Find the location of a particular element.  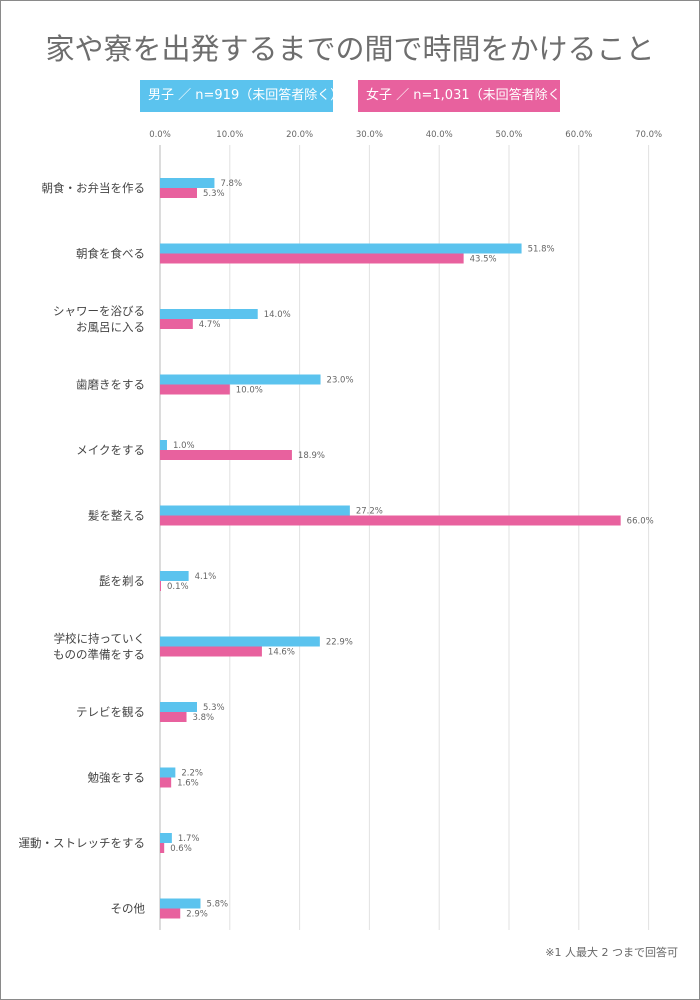

value-label-male: 22.9% is located at coordinates (339, 643).